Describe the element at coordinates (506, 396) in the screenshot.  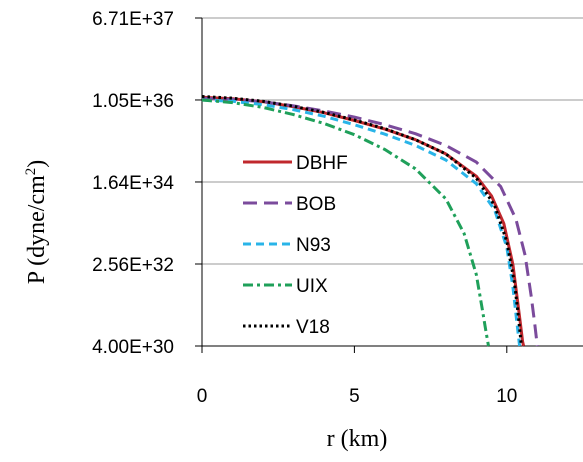
I see `x-tick-label: 10` at that location.